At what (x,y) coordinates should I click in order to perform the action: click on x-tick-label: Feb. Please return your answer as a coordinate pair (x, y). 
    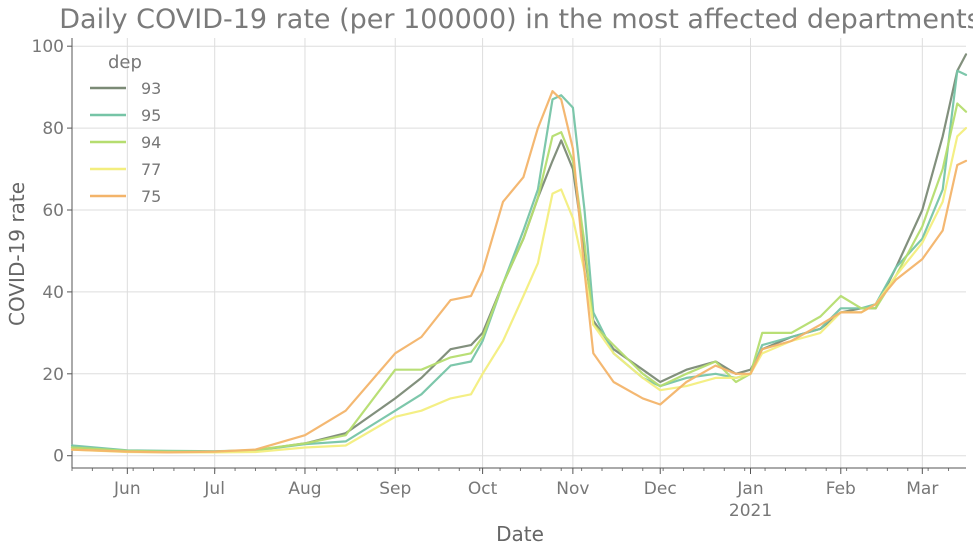
    Looking at the image, I should click on (841, 489).